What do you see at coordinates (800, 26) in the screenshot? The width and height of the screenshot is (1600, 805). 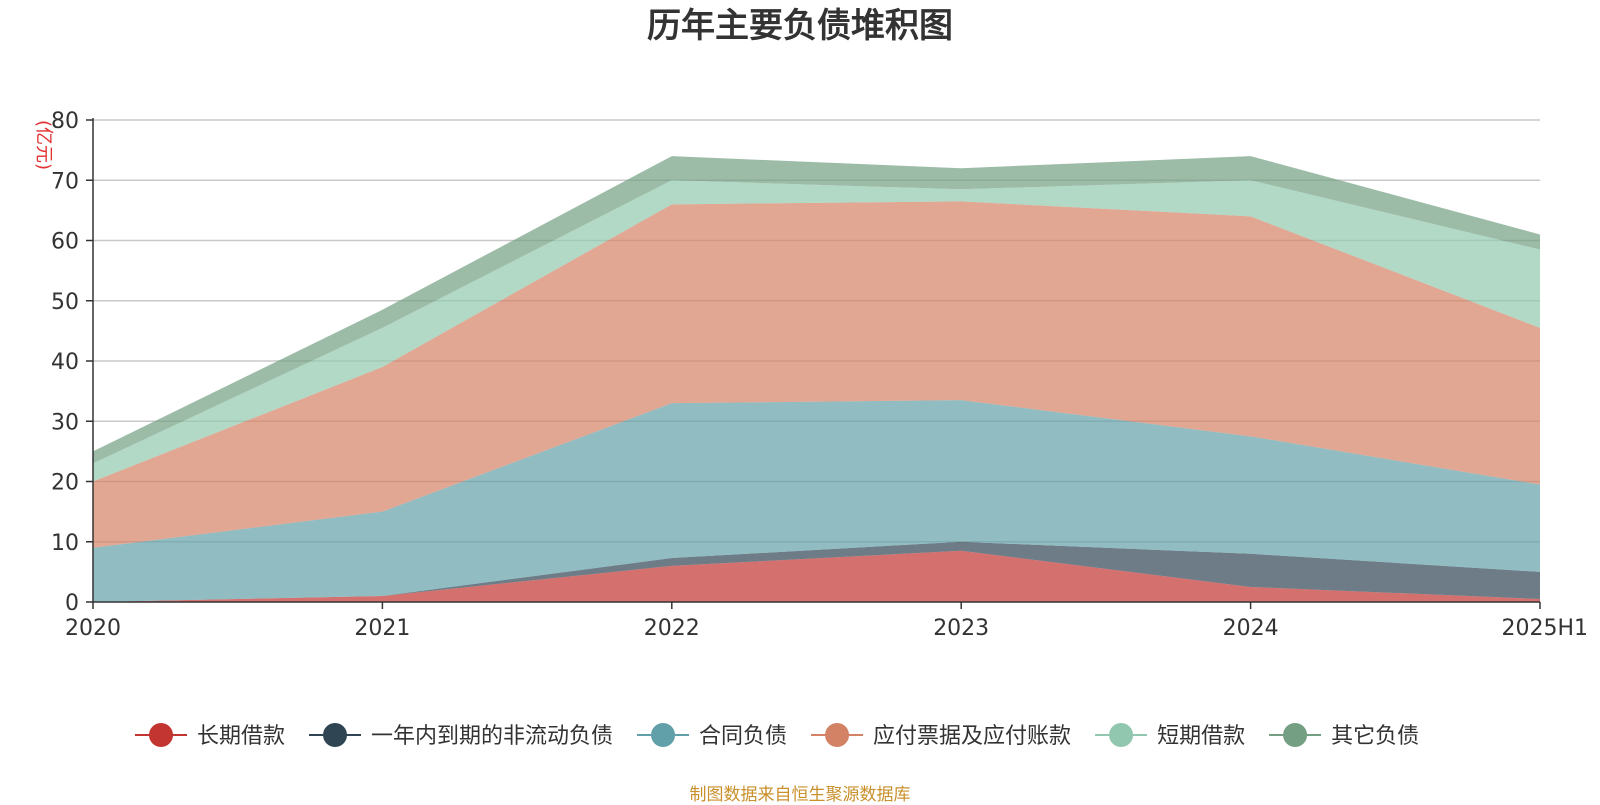 I see `chart-title: 历年主要负债堆积图` at bounding box center [800, 26].